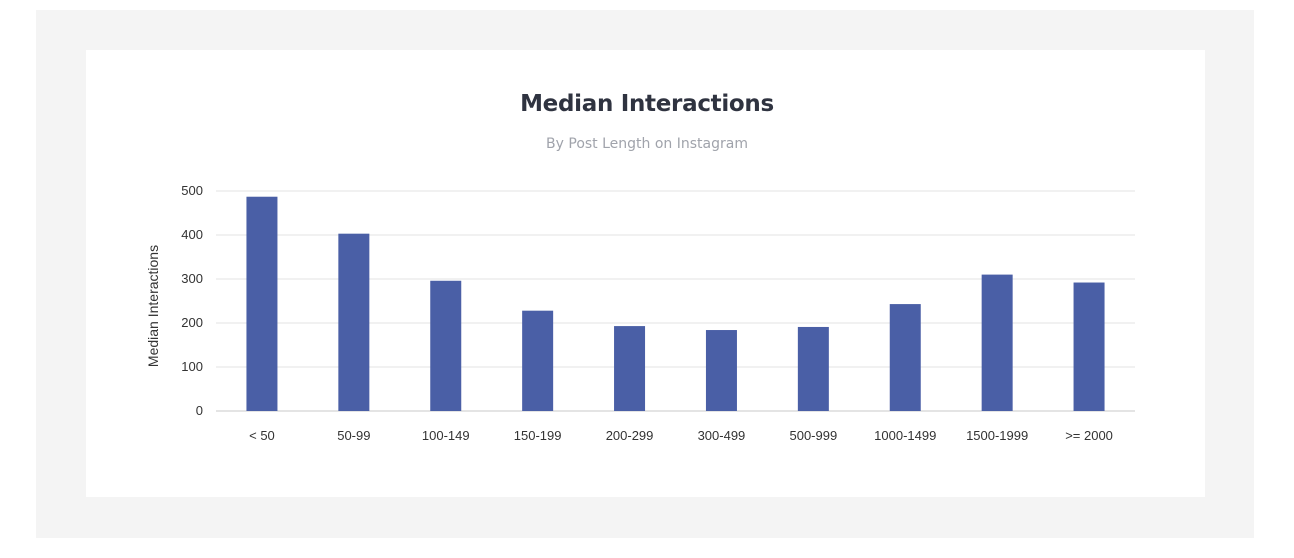 The width and height of the screenshot is (1294, 558). Describe the element at coordinates (353, 435) in the screenshot. I see `x-tick-label: 50-99` at that location.